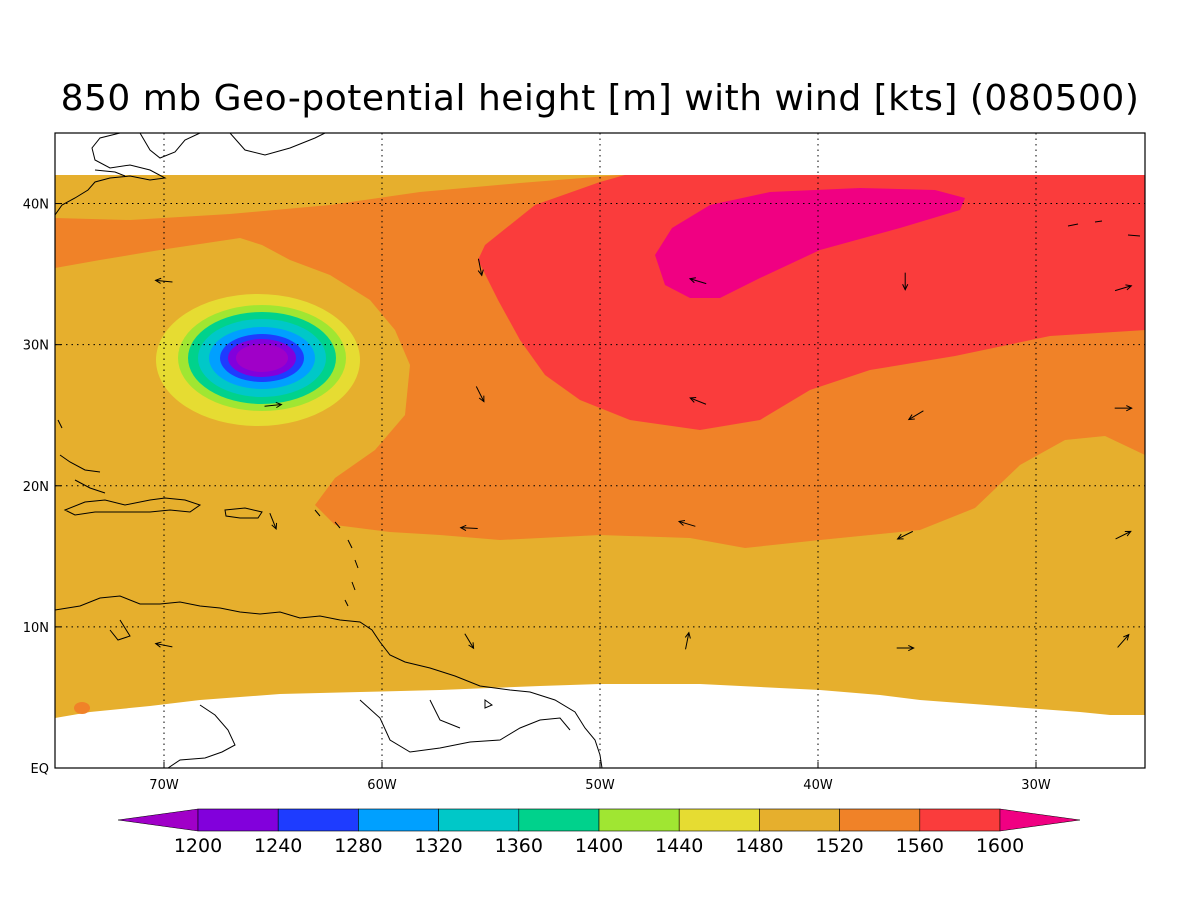 The width and height of the screenshot is (1200, 900). I want to click on lon-axis-labels: 70W 60W 50W 40W 30W, so click(600, 777).